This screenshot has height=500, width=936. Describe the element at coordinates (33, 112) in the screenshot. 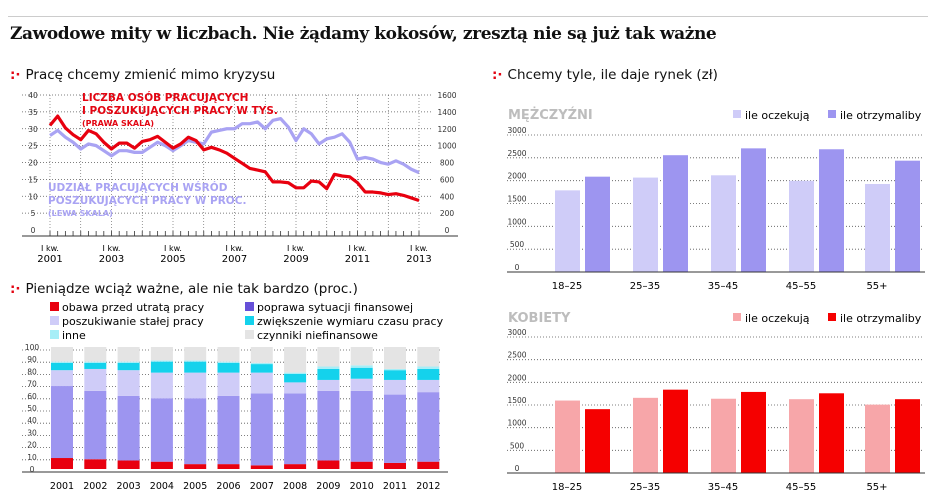

I see `left-tick-label: 35` at that location.